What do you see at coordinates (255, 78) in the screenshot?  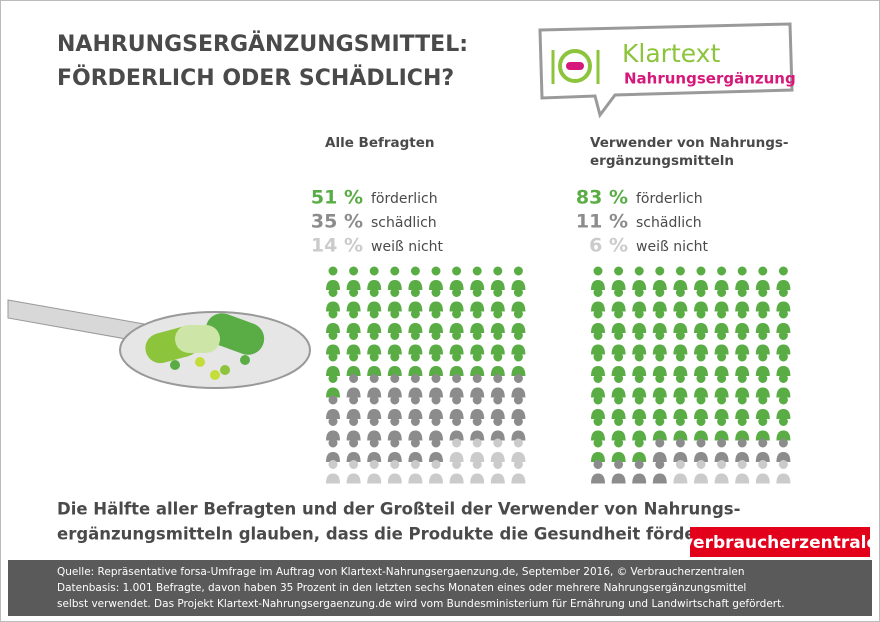 I see `title-line: FÖRDERLICH ODER SCHÄDLICH?` at bounding box center [255, 78].